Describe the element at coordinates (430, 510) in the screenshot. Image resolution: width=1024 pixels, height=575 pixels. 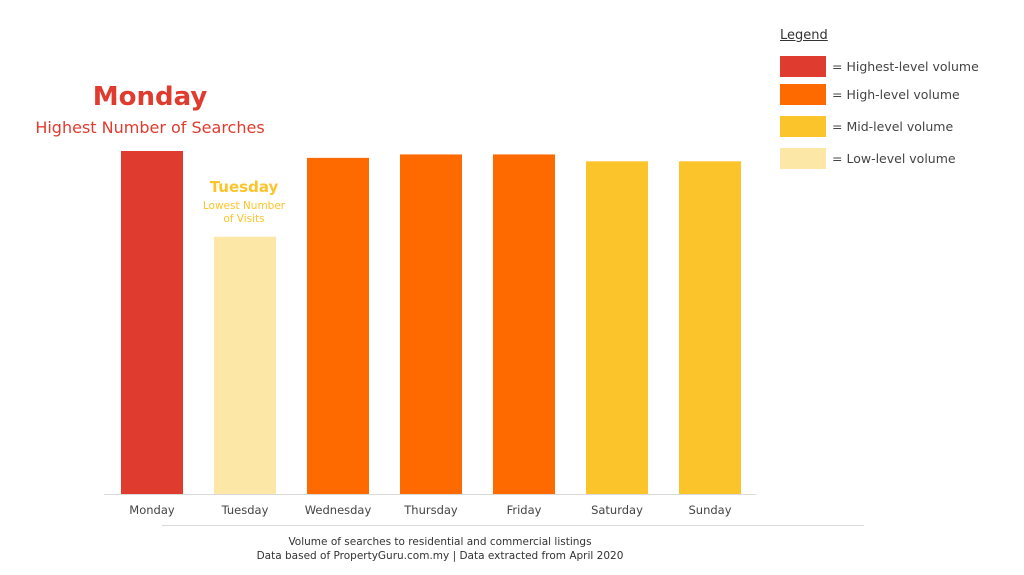
I see `x-tick-label-thursday: Thursday` at that location.